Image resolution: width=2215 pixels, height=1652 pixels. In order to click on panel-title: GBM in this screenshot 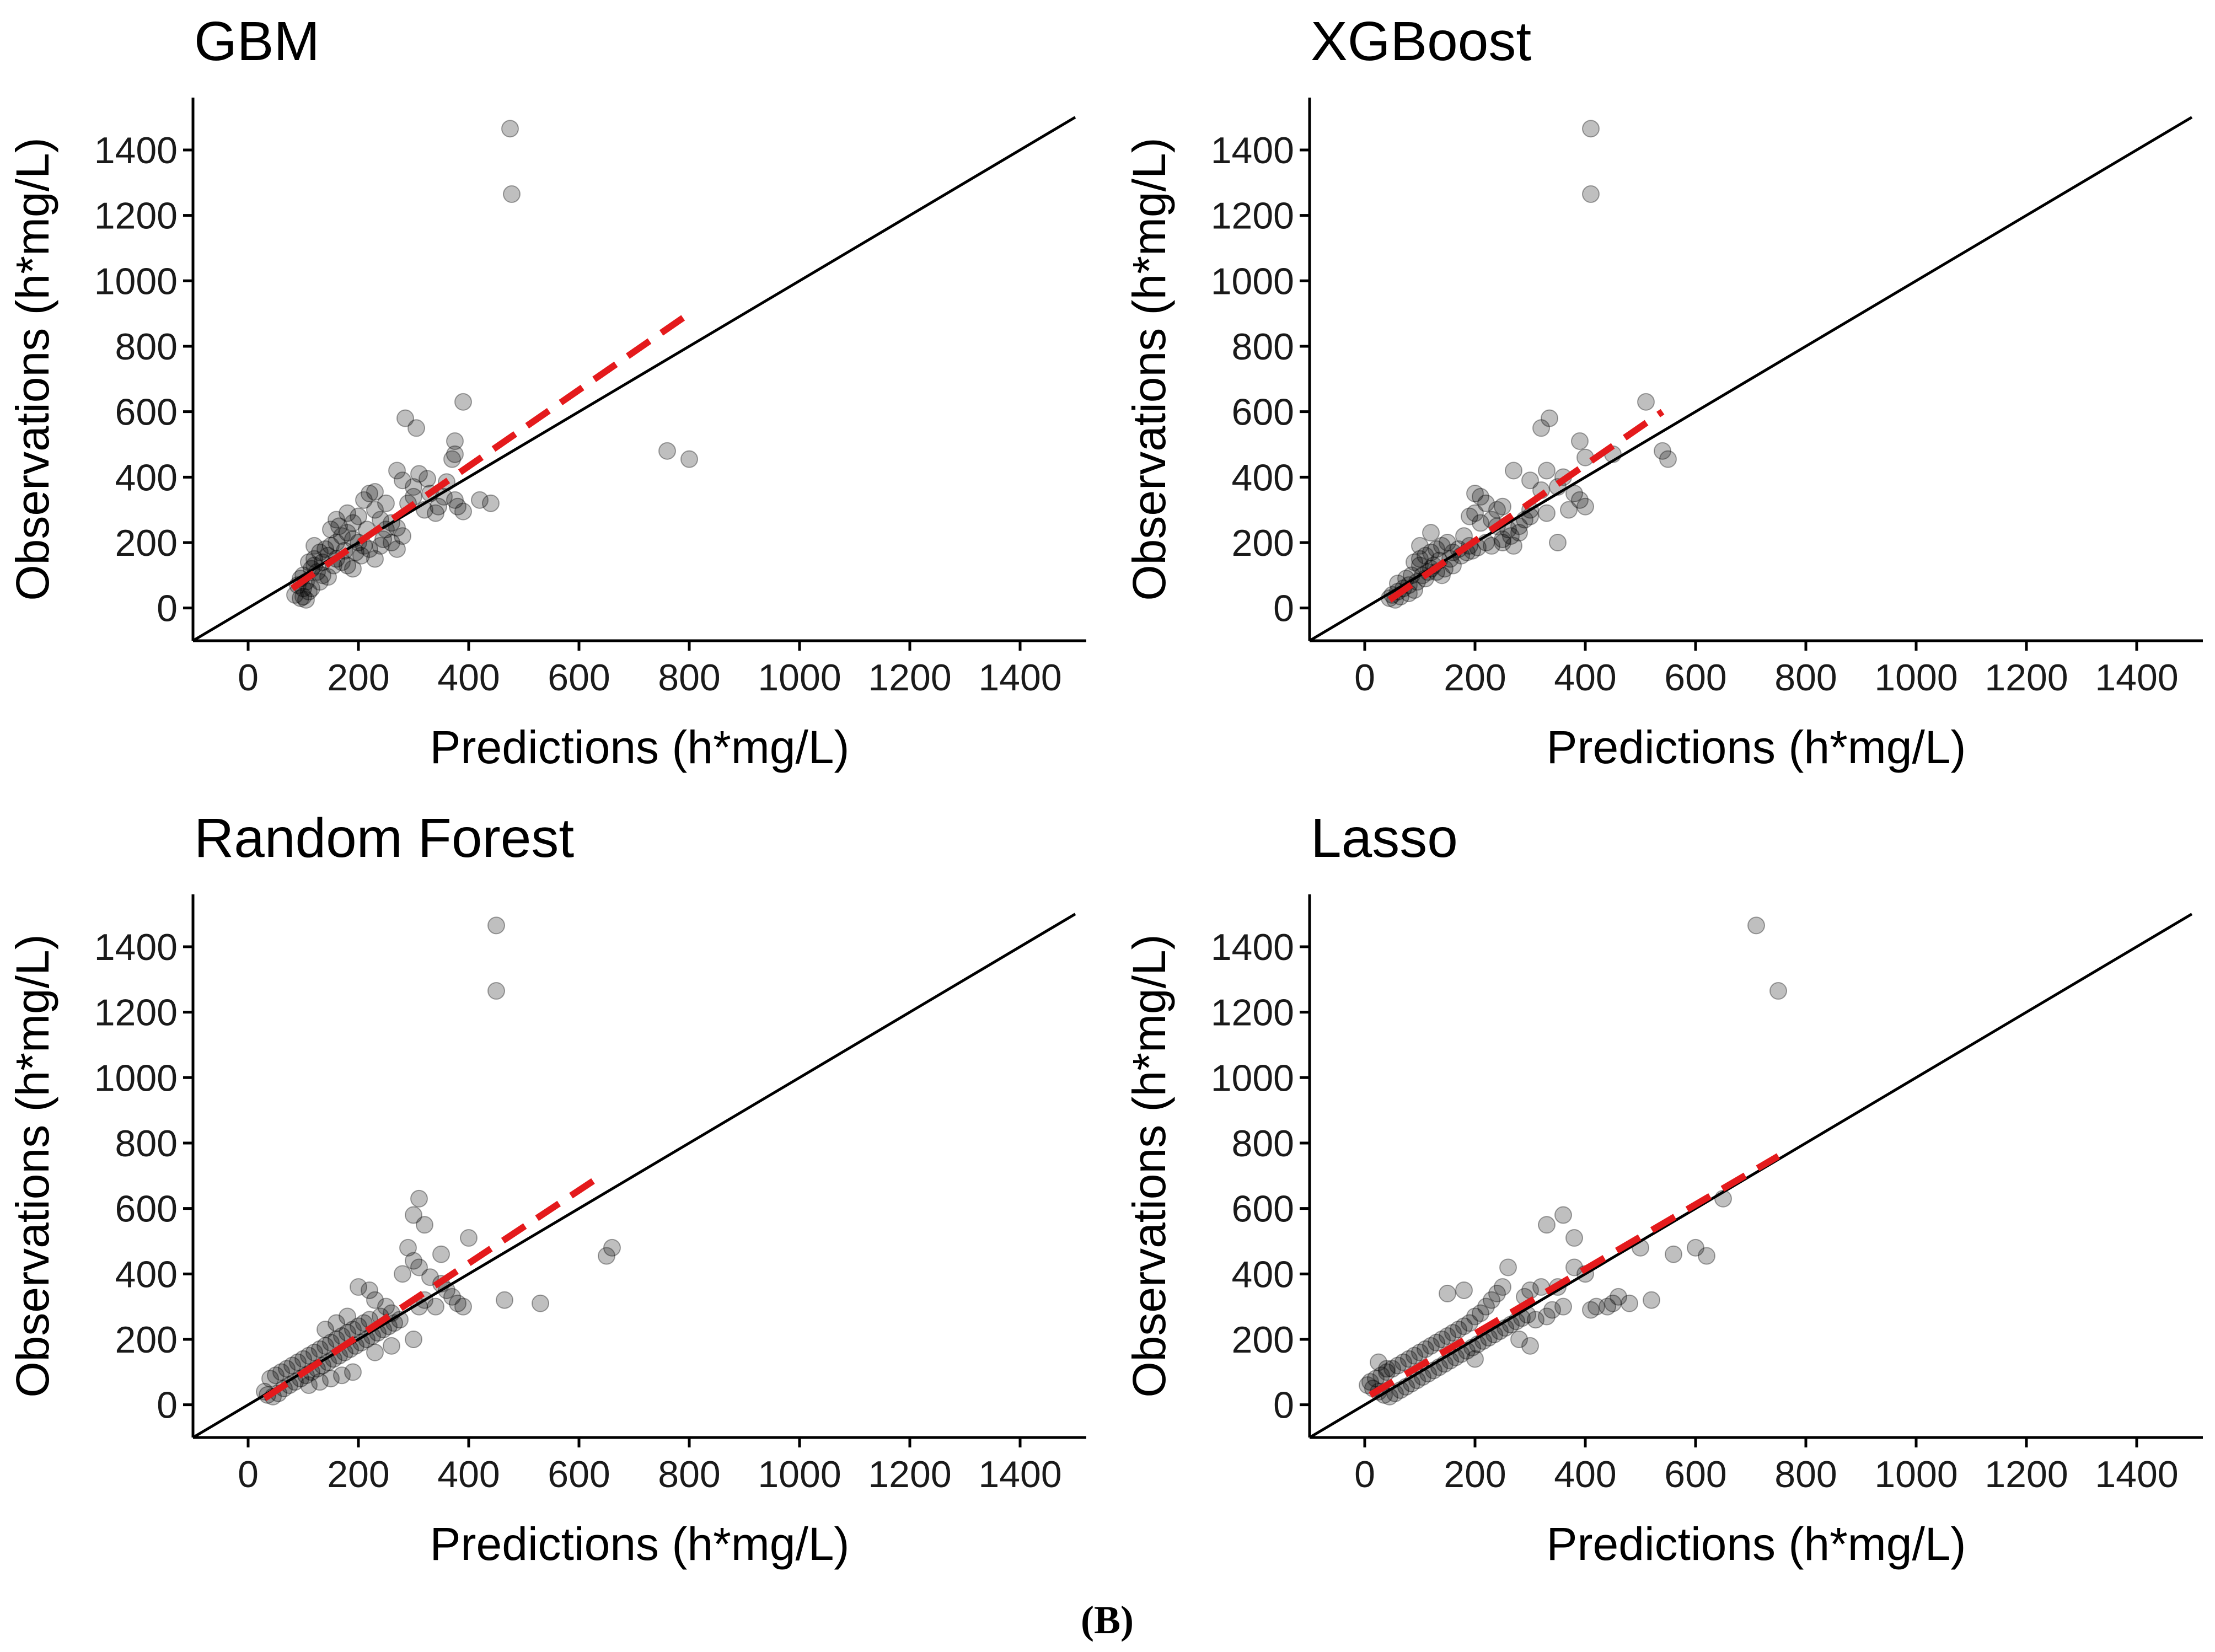, I will do `click(257, 41)`.